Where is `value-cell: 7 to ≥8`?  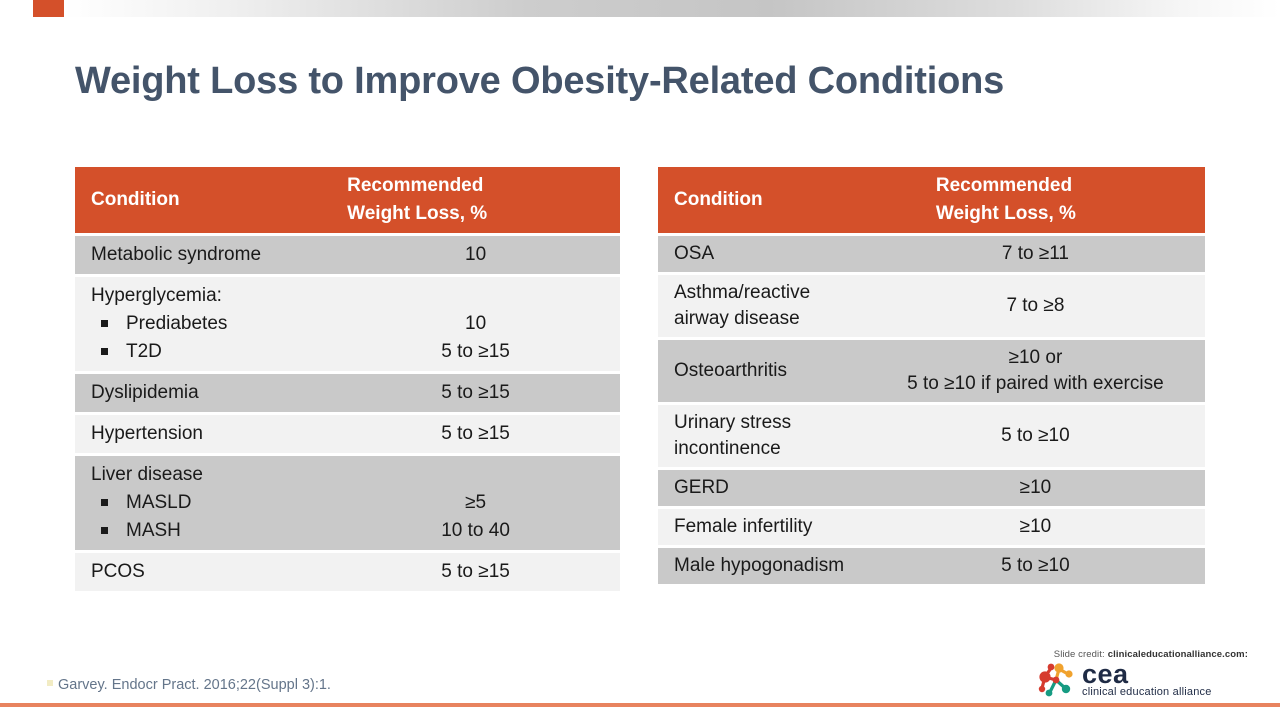
value-cell: 7 to ≥8 is located at coordinates (1035, 306).